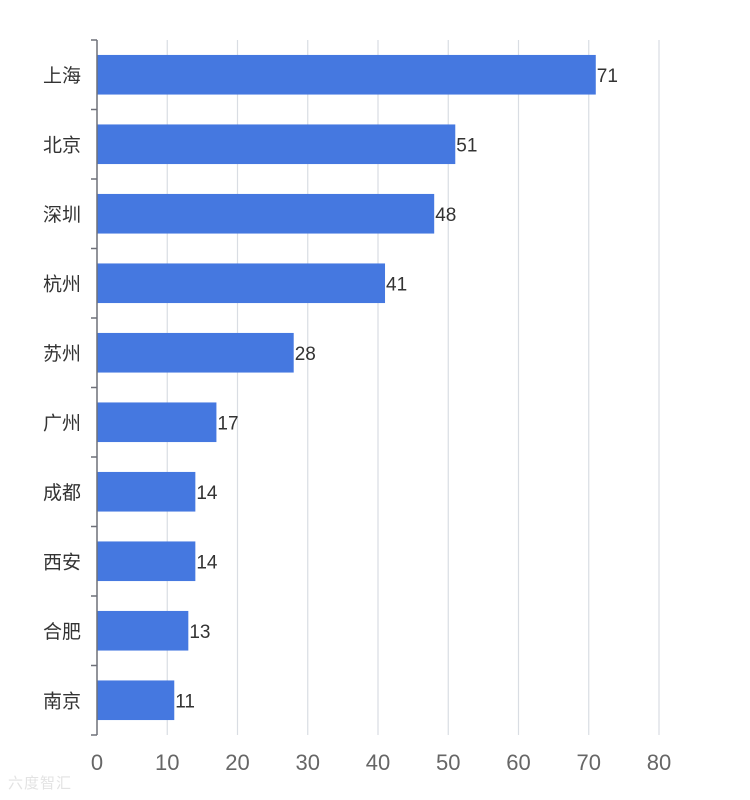 The width and height of the screenshot is (750, 800). I want to click on category-label: 北京, so click(62, 145).